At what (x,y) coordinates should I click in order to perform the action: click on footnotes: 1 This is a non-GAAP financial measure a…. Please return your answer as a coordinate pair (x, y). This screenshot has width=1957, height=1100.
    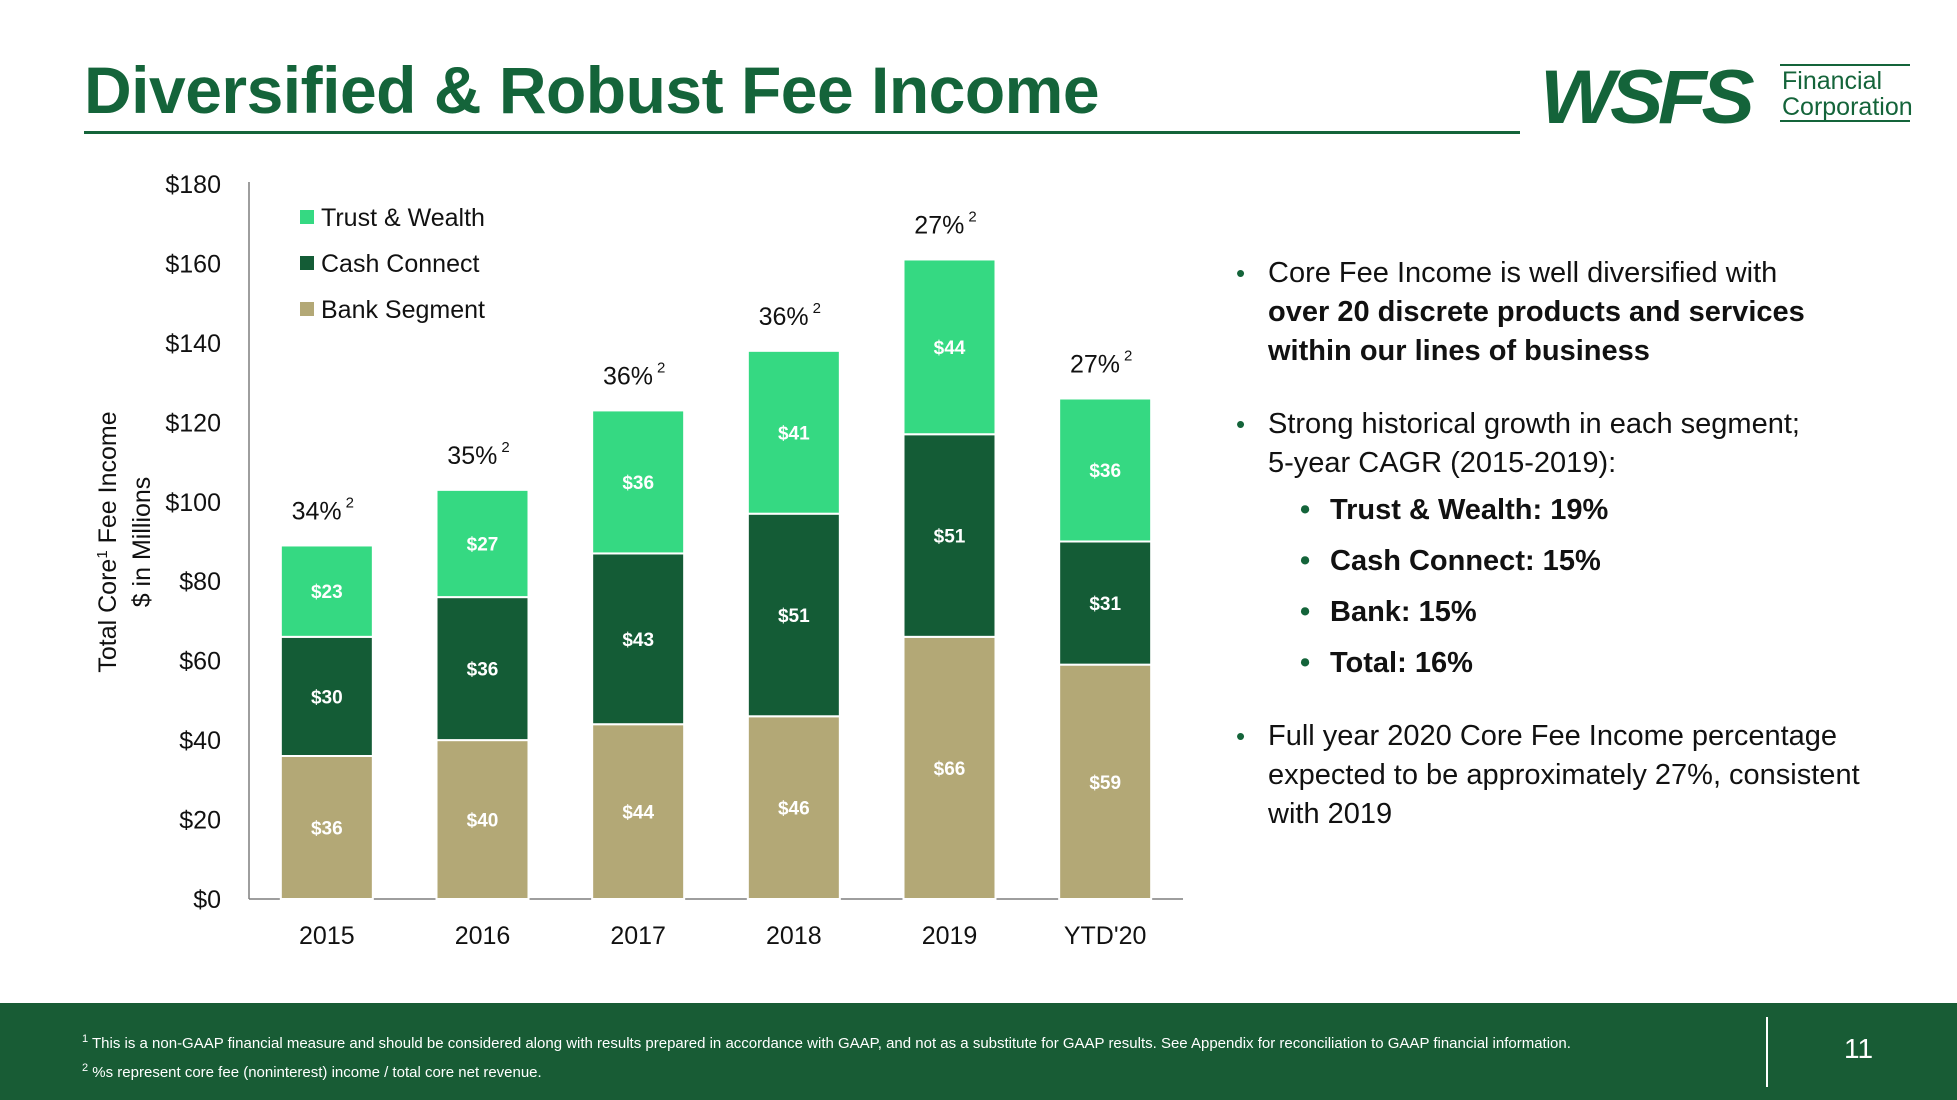
    Looking at the image, I should click on (922, 1056).